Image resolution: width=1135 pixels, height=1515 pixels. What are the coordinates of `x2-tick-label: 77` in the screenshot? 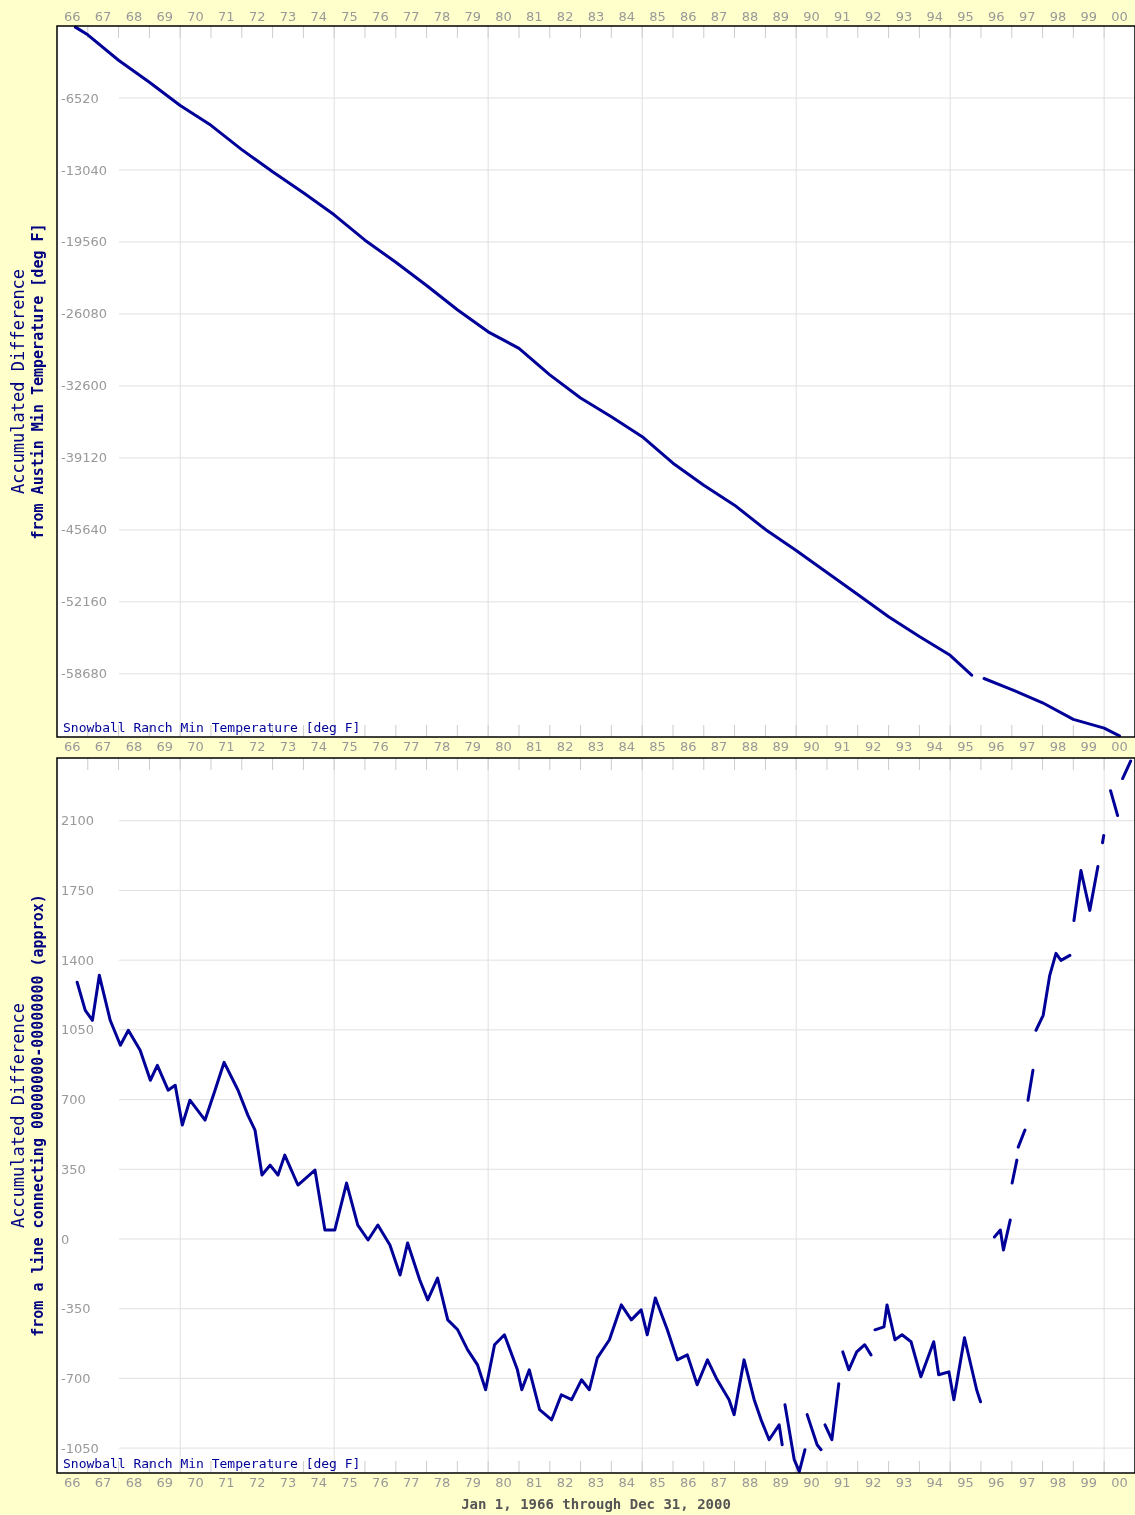 It's located at (411, 16).